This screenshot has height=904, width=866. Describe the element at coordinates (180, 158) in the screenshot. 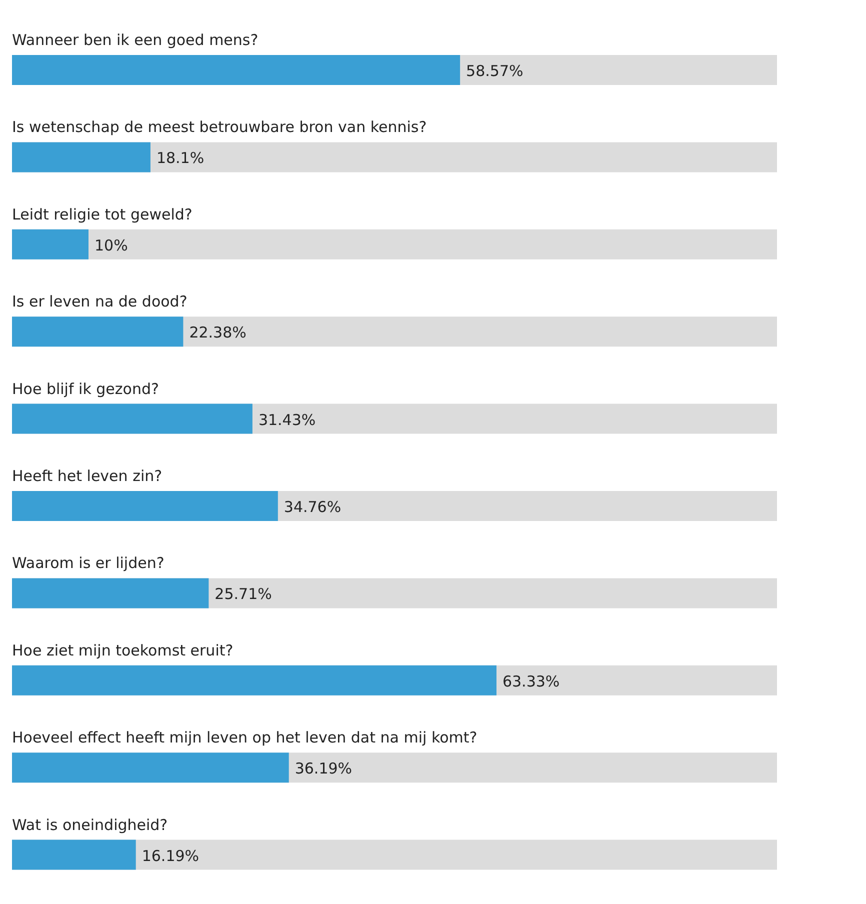

I see `data-label: 18.1%` at that location.